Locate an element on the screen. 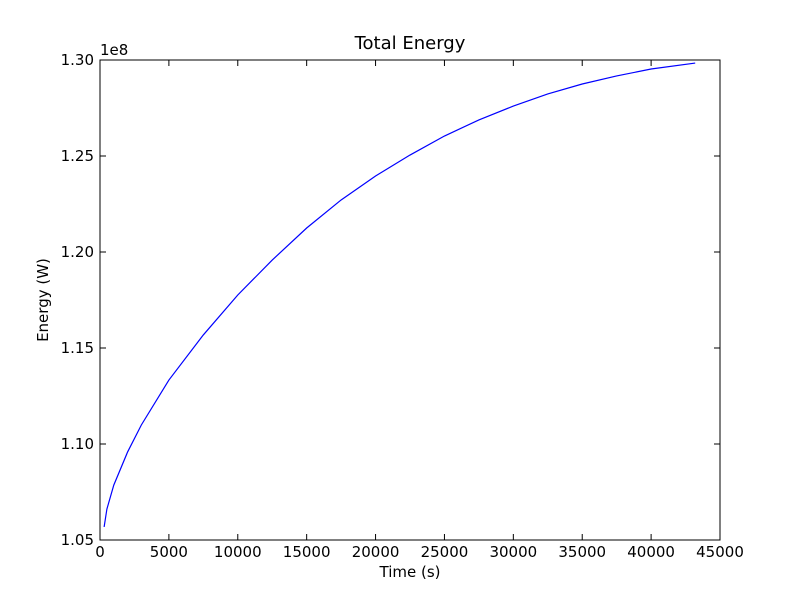  x-tick-label: 40000 is located at coordinates (651, 552).